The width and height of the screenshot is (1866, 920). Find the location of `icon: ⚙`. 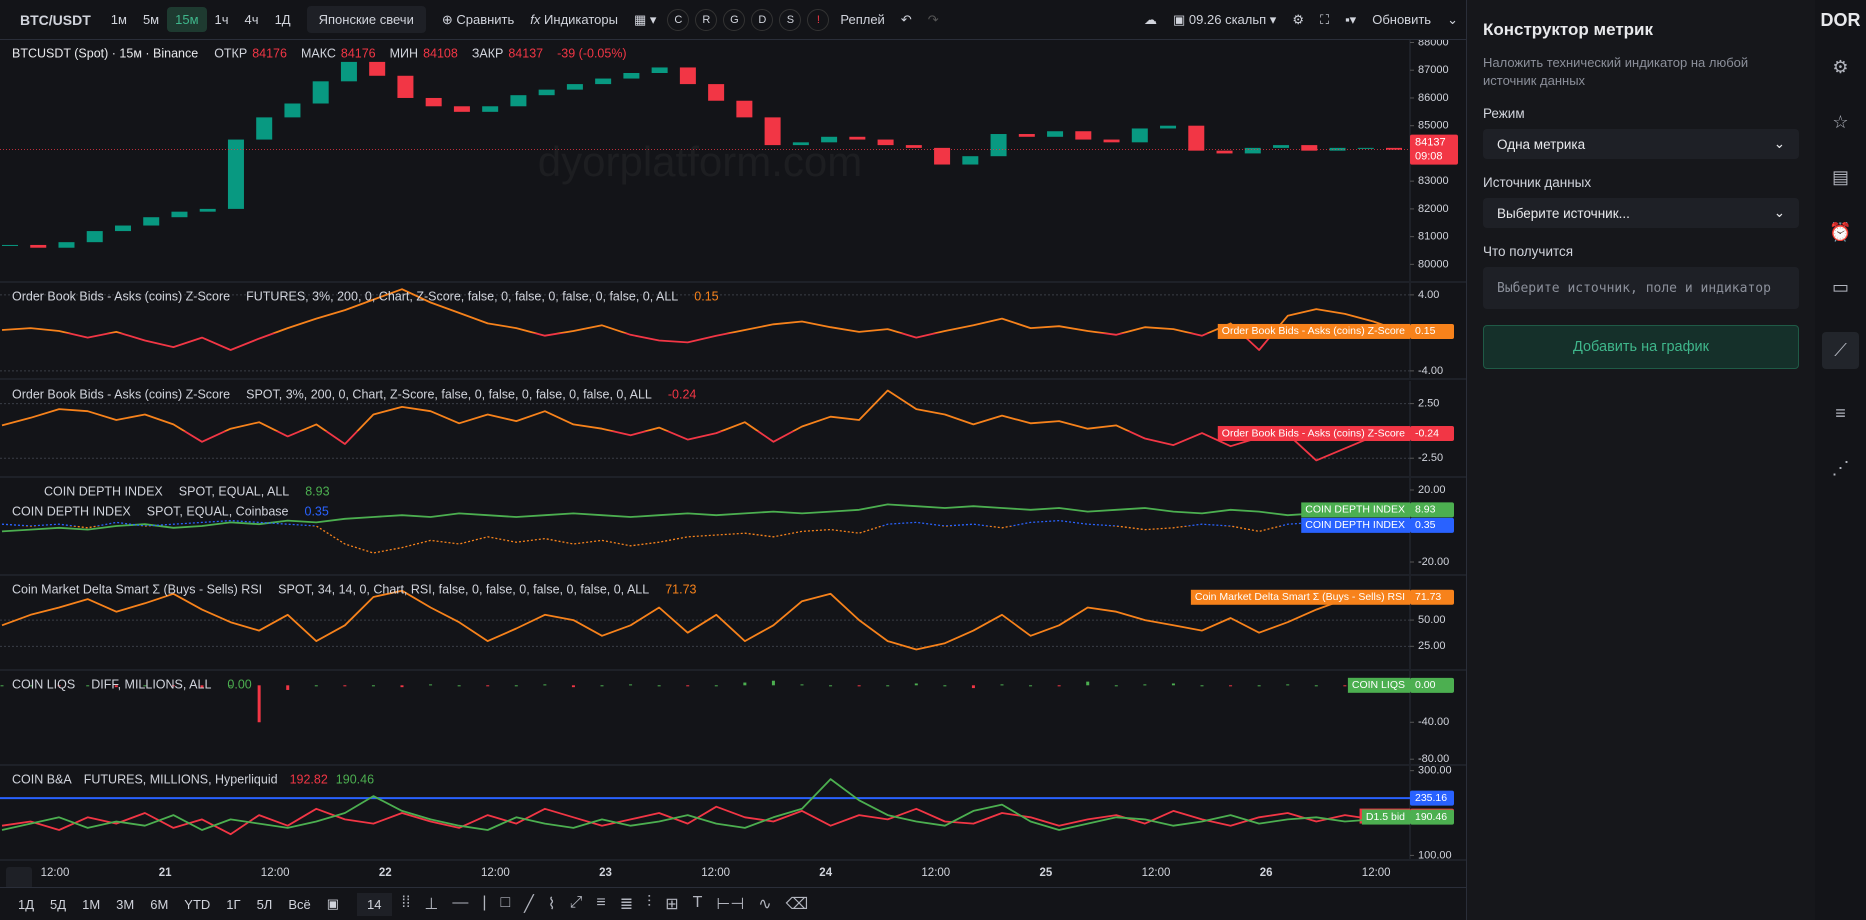

icon: ⚙ is located at coordinates (1840, 67).